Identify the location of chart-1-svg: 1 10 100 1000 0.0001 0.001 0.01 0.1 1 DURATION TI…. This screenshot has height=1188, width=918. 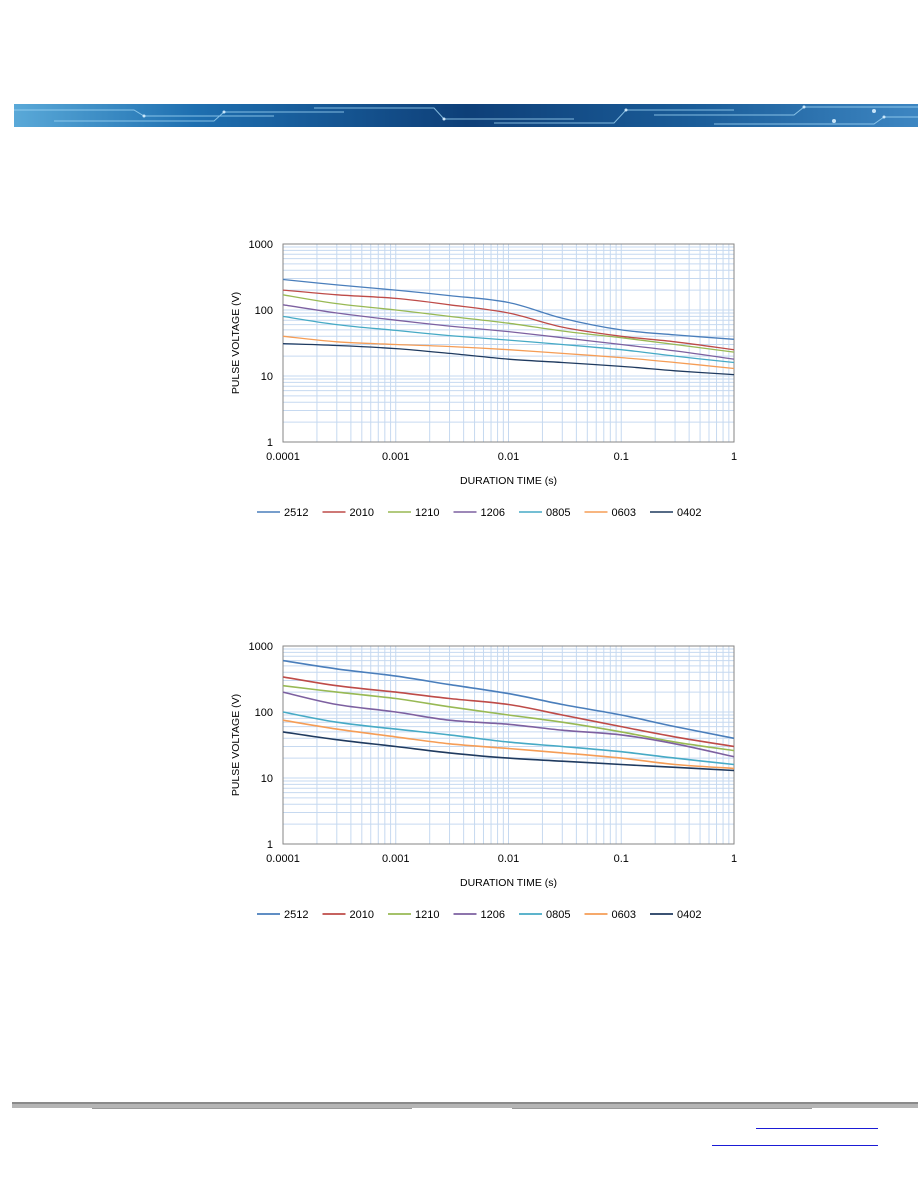
(483, 379).